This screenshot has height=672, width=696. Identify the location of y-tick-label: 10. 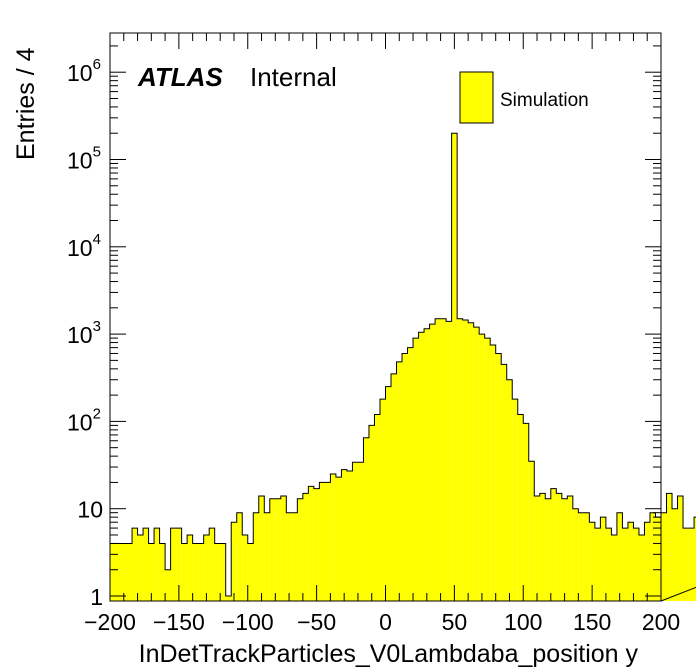
(90, 510).